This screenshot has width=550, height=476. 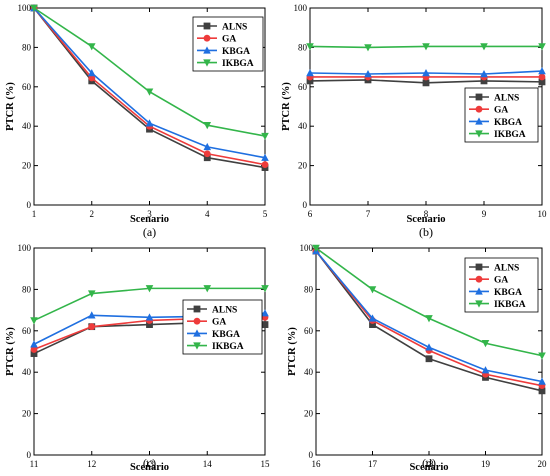 What do you see at coordinates (479, 134) in the screenshot?
I see `panel-2-legend-marker-ikbga` at bounding box center [479, 134].